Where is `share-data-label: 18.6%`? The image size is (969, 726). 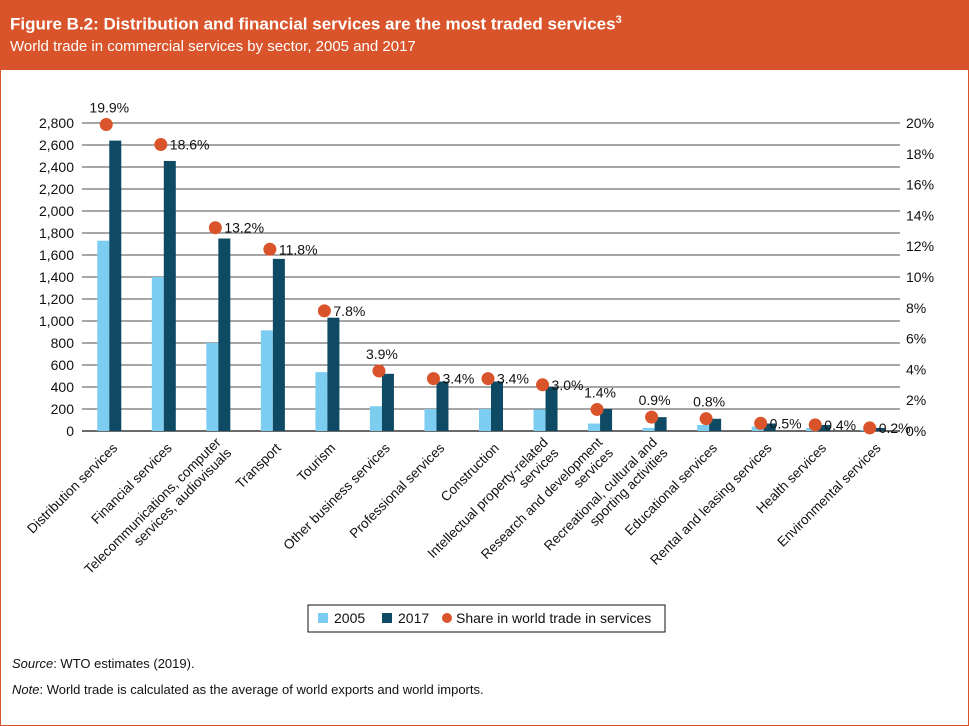
share-data-label: 18.6% is located at coordinates (190, 145).